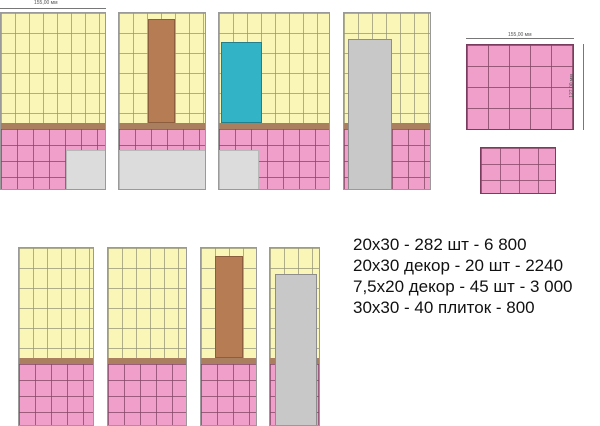 This screenshot has height=426, width=600. I want to click on dimension-label-panel-width: 155,00 мм, so click(520, 35).